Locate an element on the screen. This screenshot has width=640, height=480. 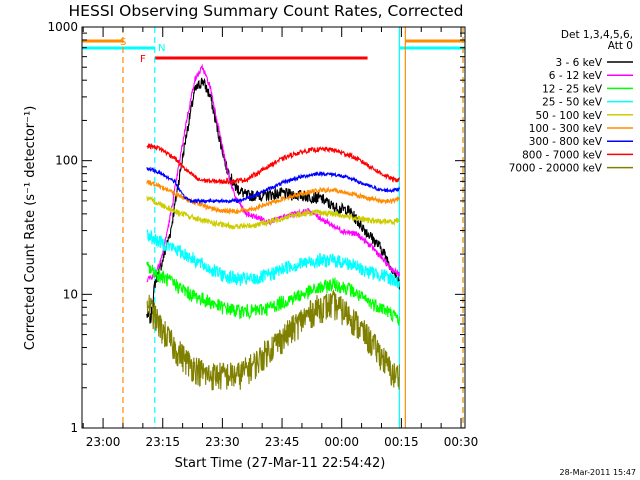
legend-header-line: Det 1,3,4,5,6, is located at coordinates (597, 35).